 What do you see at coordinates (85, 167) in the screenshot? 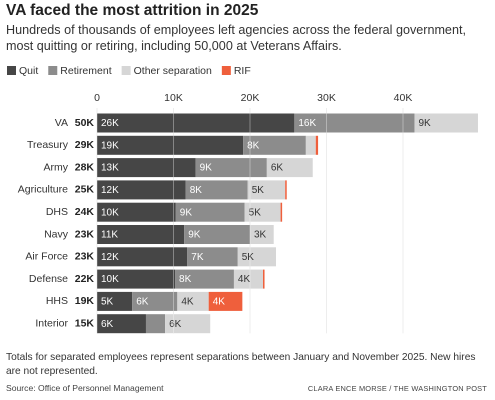
I see `total-label: 28K` at bounding box center [85, 167].